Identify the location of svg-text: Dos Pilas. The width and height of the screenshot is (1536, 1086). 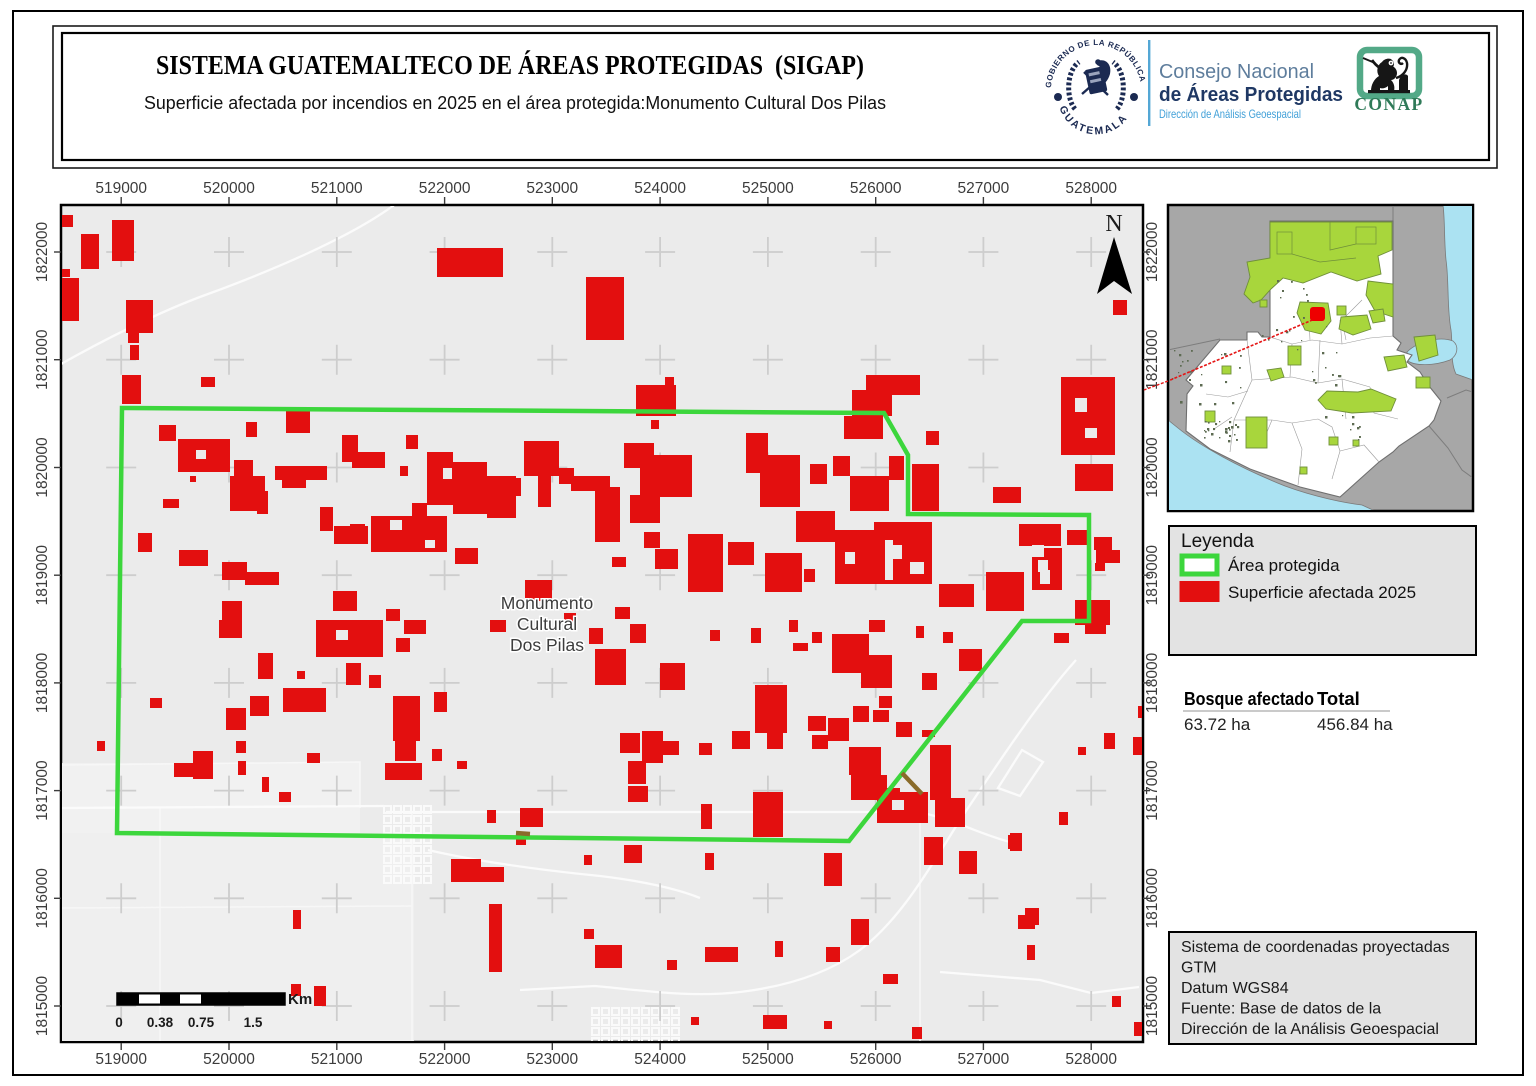
(547, 645).